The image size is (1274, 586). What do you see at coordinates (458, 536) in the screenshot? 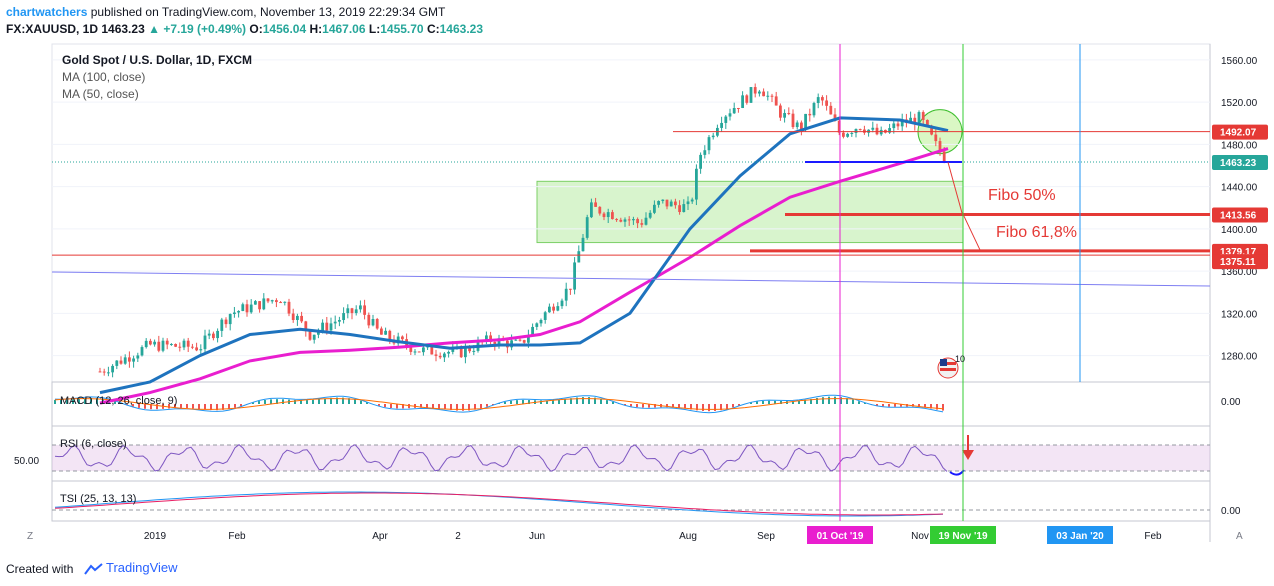
I see `time-tick-label: 2` at bounding box center [458, 536].